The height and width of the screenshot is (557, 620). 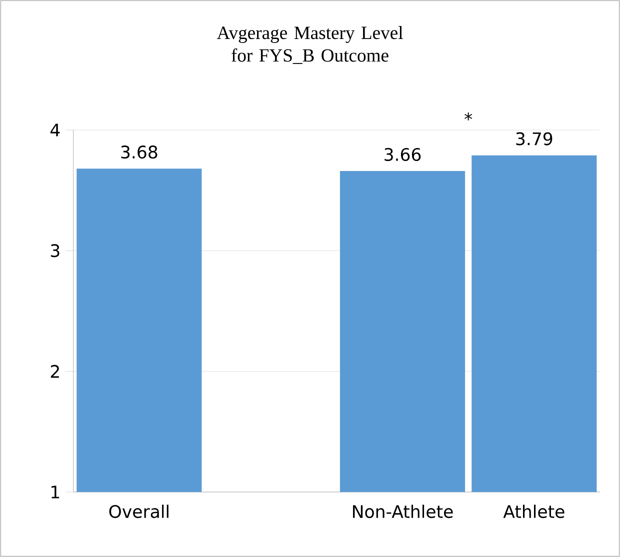 What do you see at coordinates (55, 251) in the screenshot?
I see `y-tick-label: 3` at bounding box center [55, 251].